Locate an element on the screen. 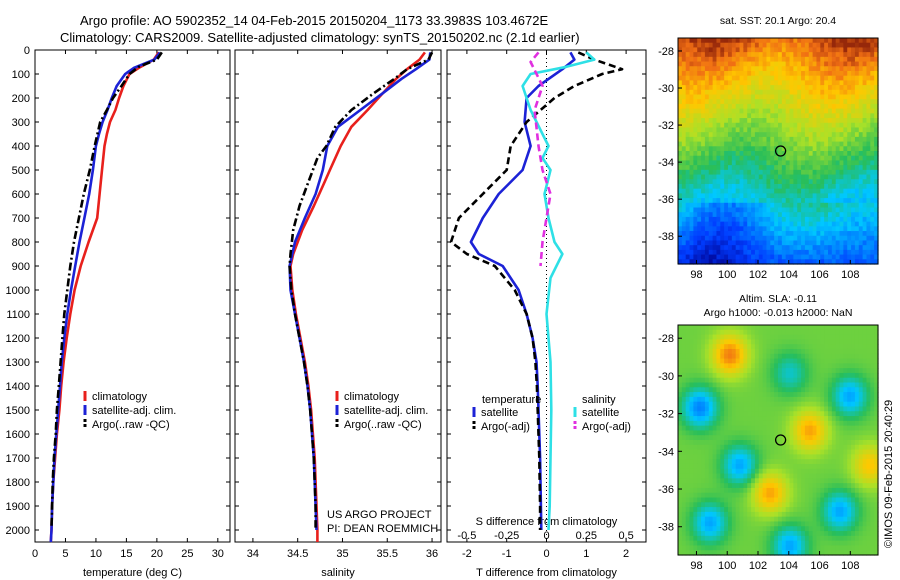 This screenshot has height=580, width=900. series-line-satellite-cyan is located at coordinates (558, 291).